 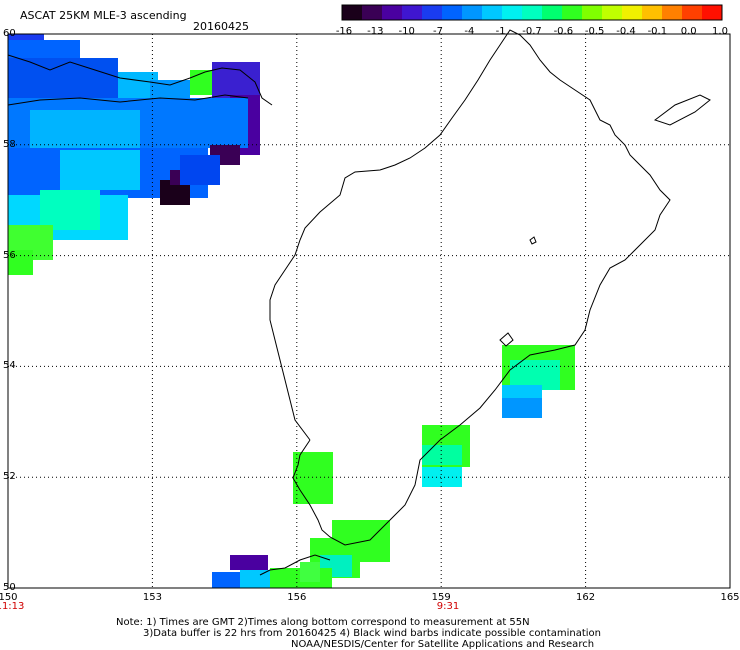 I want to click on latitude-label: 52, so click(x=9, y=477).